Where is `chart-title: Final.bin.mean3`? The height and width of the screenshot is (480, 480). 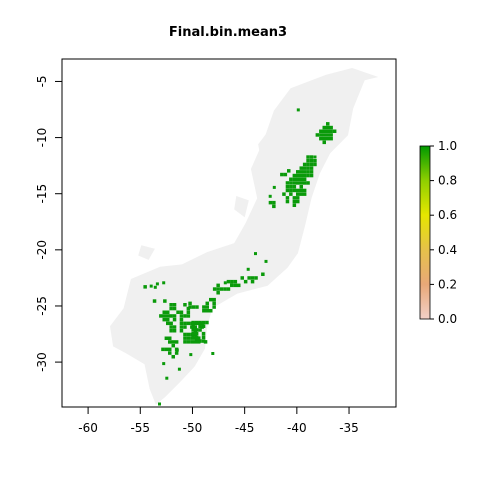 chart-title: Final.bin.mean3 is located at coordinates (228, 32).